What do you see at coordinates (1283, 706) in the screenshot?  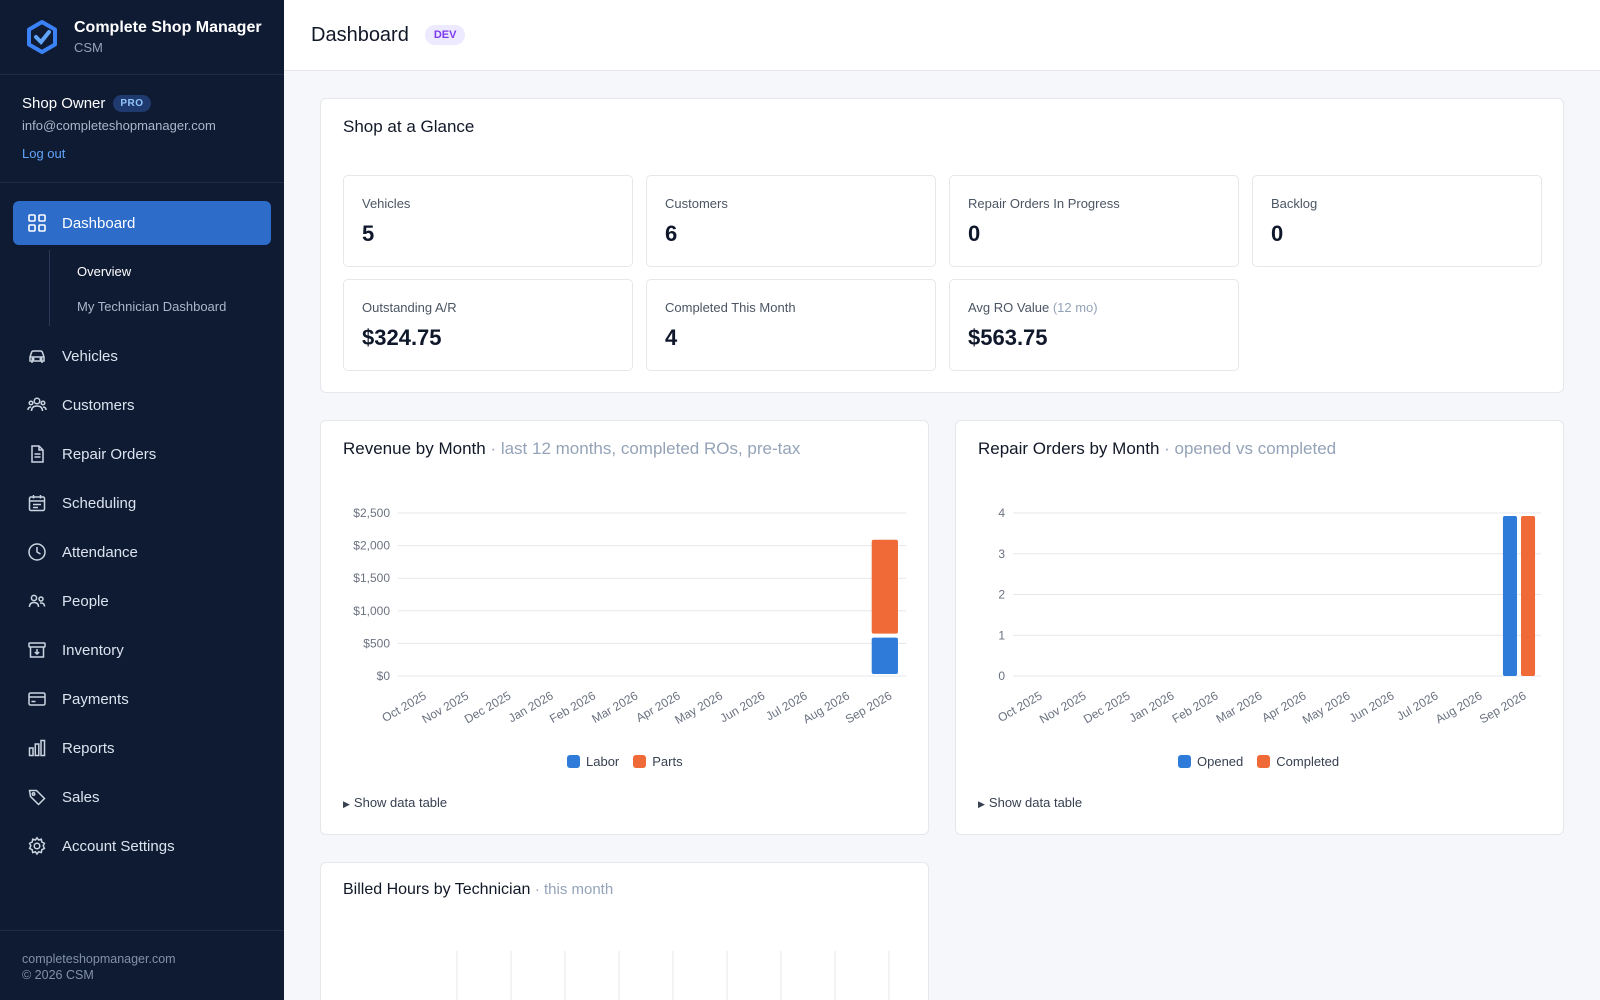 I see `x-tick-label: Apr 2026` at bounding box center [1283, 706].